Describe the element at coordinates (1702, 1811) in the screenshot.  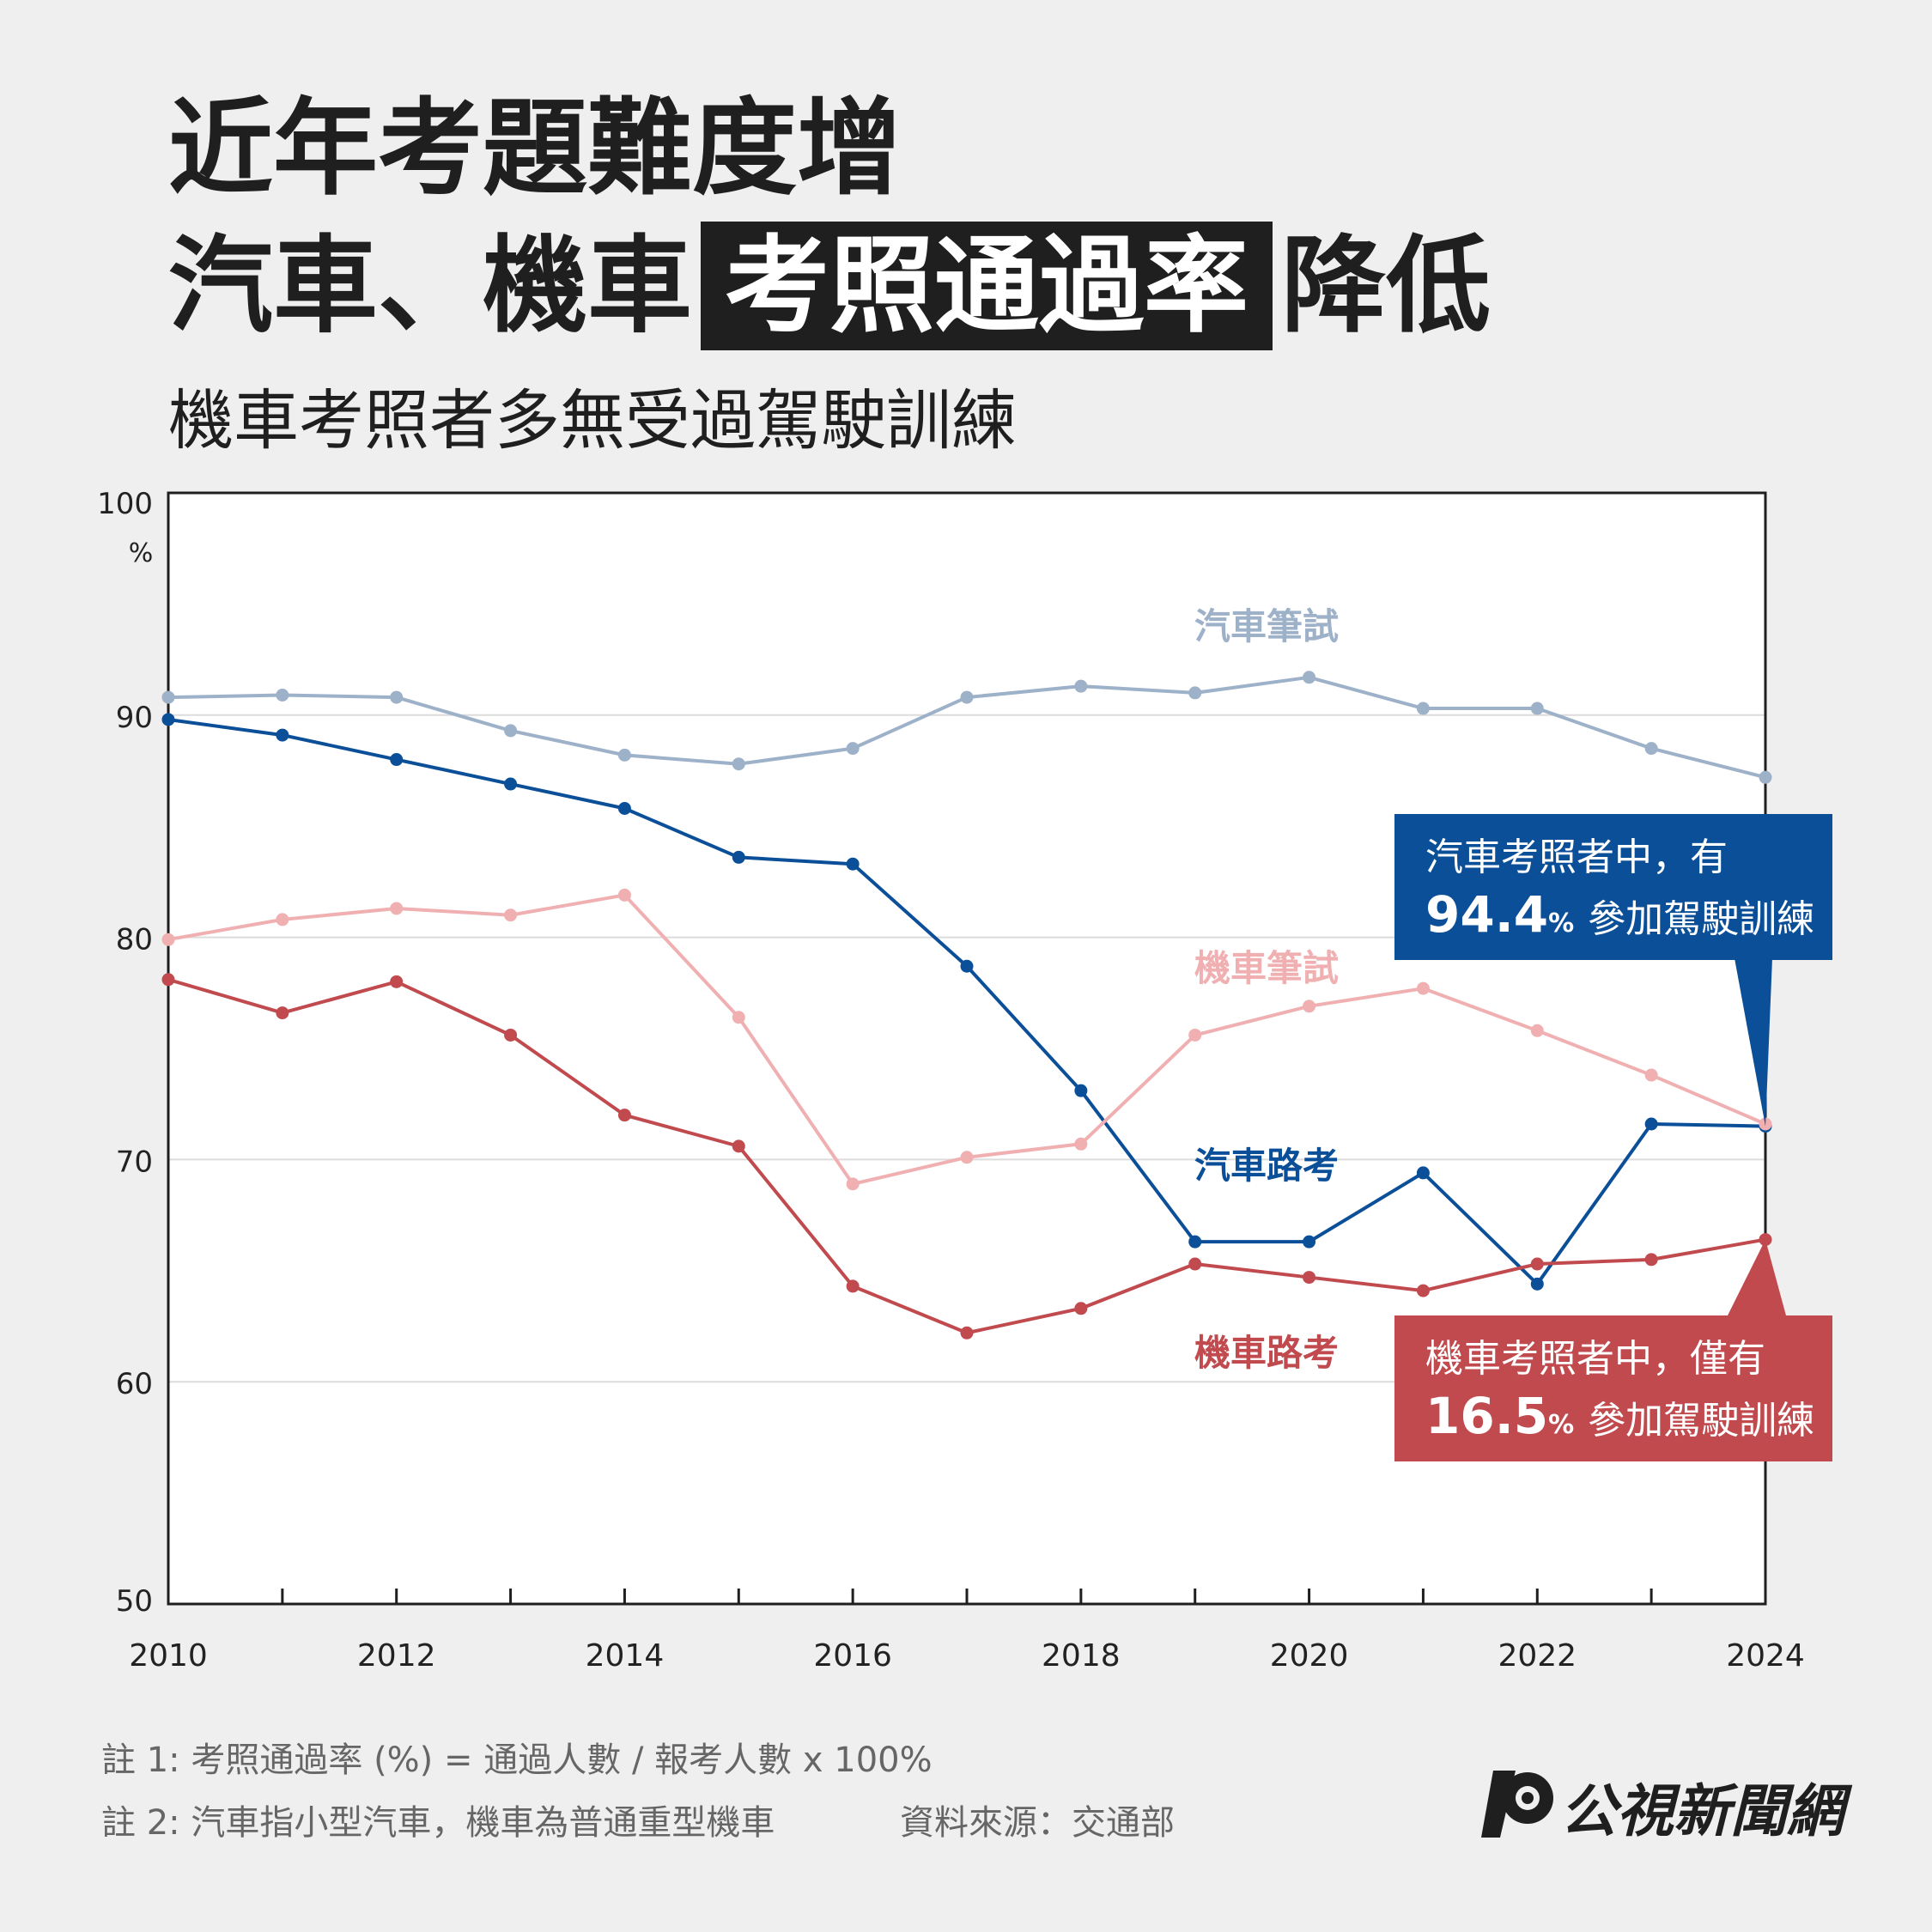
I see `pts-logo-text: 公視新聞網` at that location.